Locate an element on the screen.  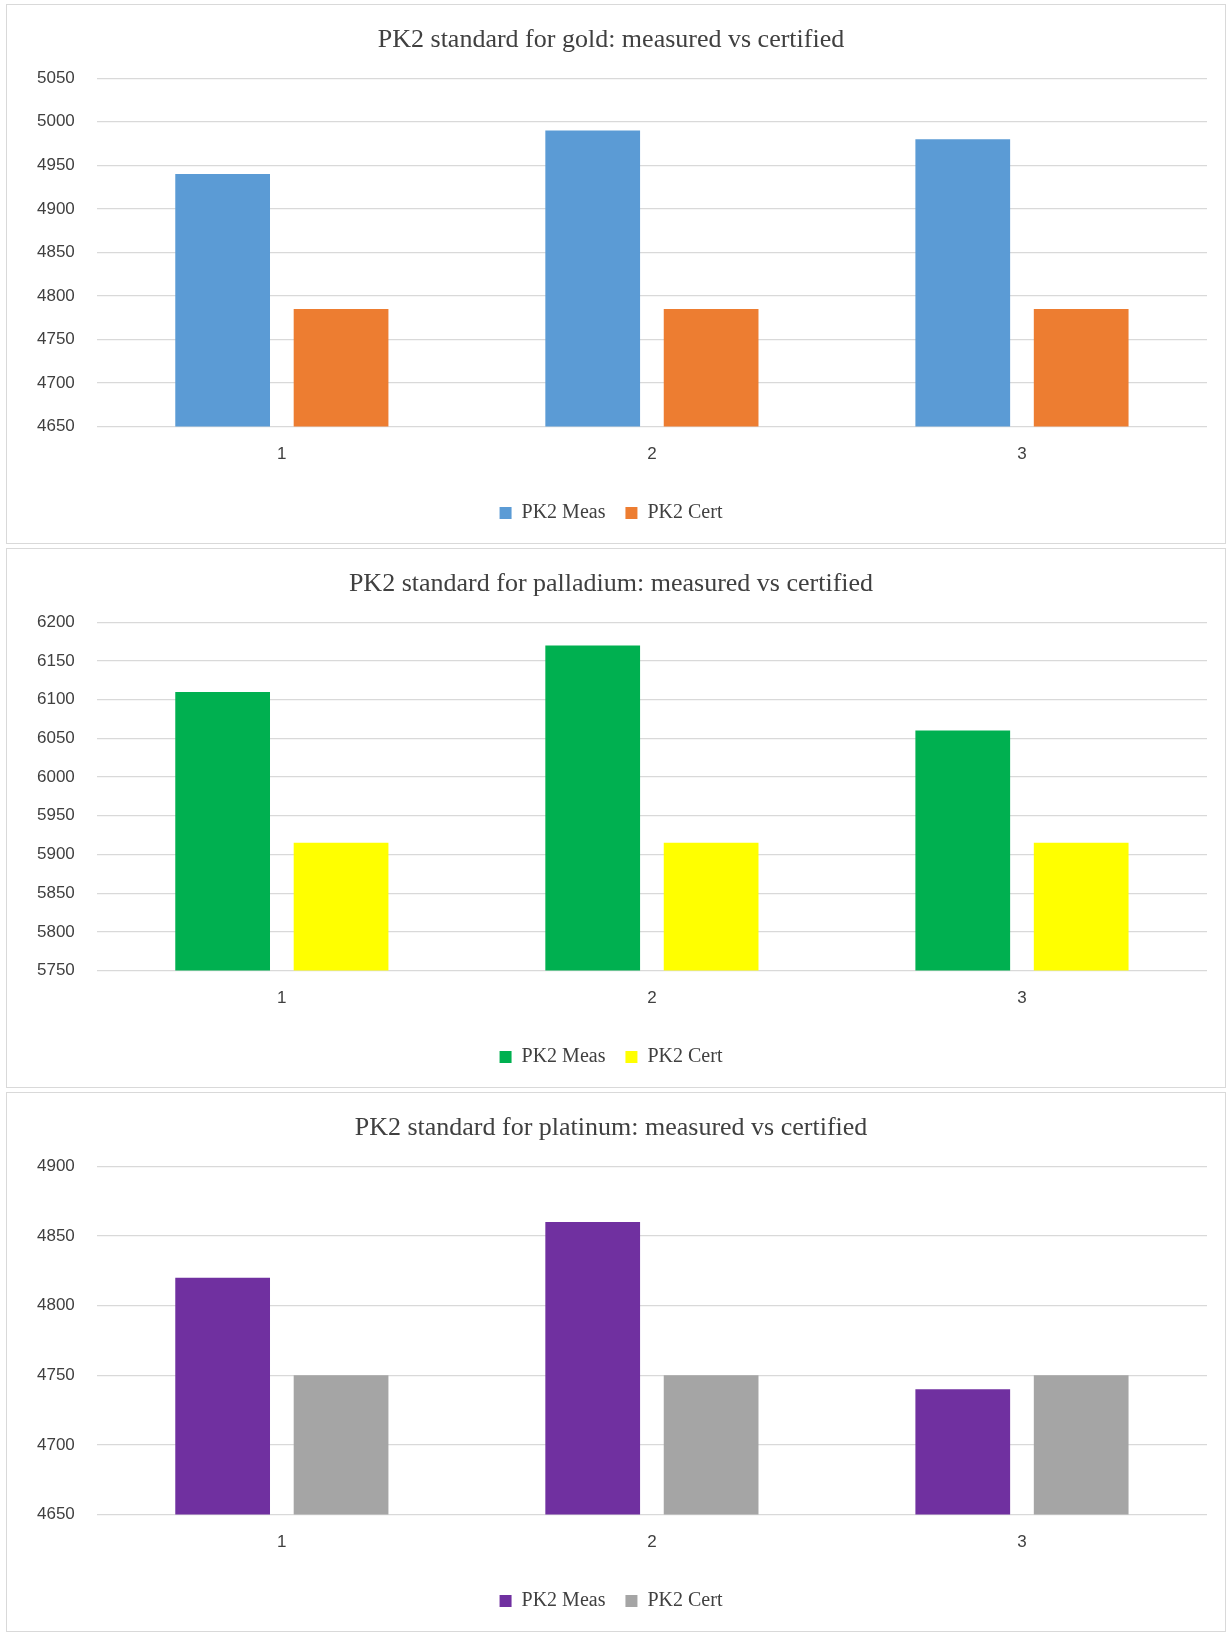
y-tick-label: 5750 is located at coordinates (55, 970).